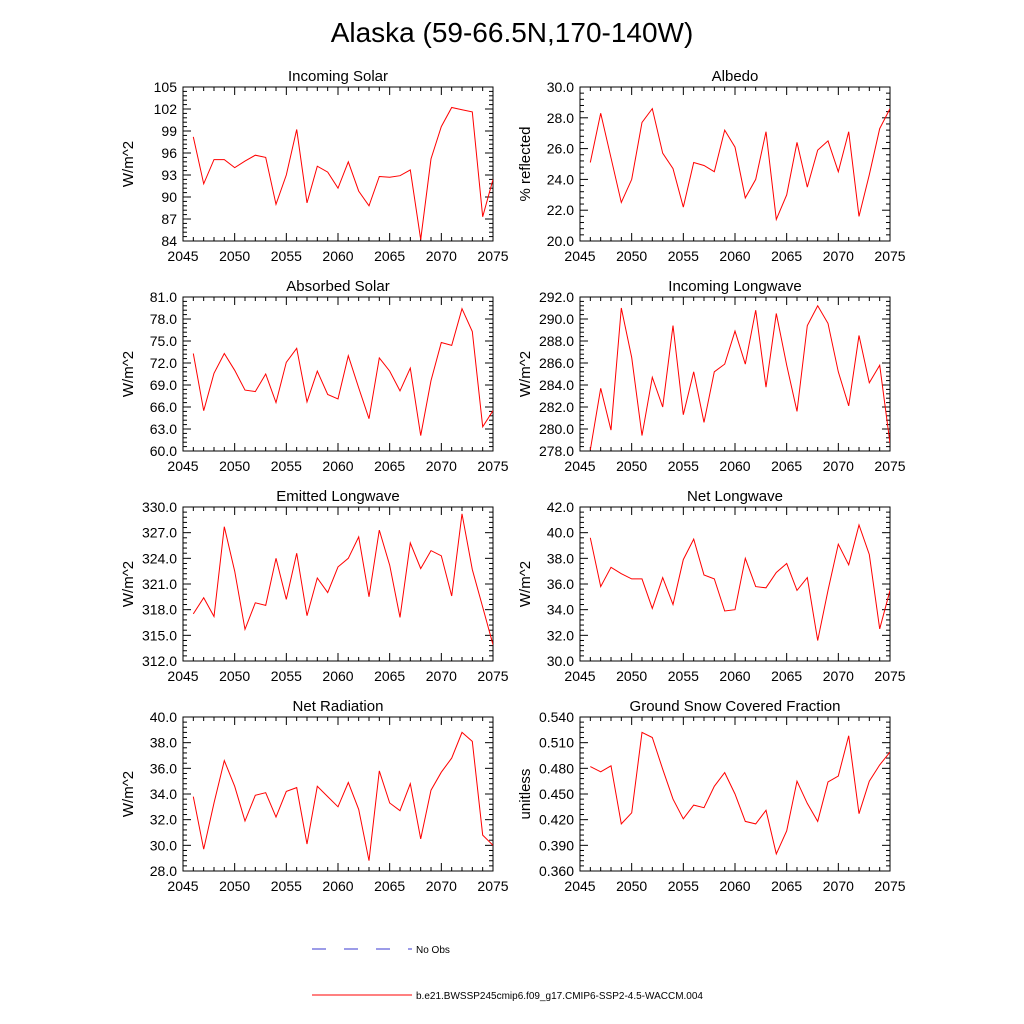 The image size is (1024, 1024). What do you see at coordinates (337, 466) in the screenshot?
I see `absorbed-solar-xtick-label: 2060` at bounding box center [337, 466].